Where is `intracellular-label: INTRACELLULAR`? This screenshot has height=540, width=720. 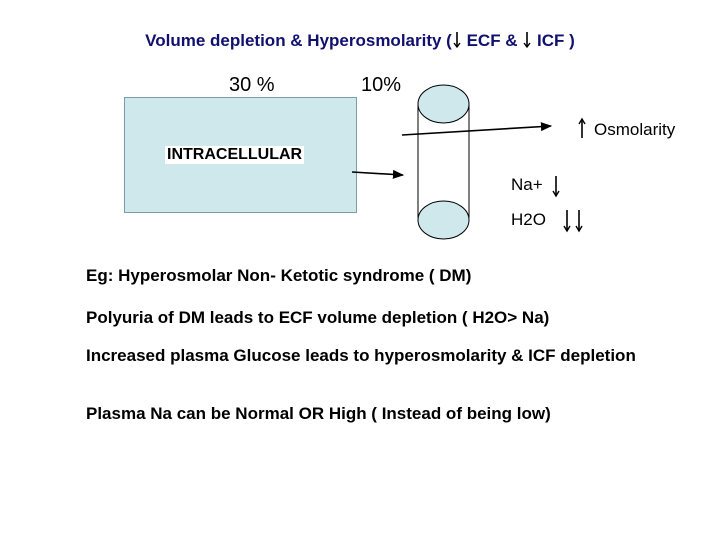
intracellular-label: INTRACELLULAR is located at coordinates (235, 155).